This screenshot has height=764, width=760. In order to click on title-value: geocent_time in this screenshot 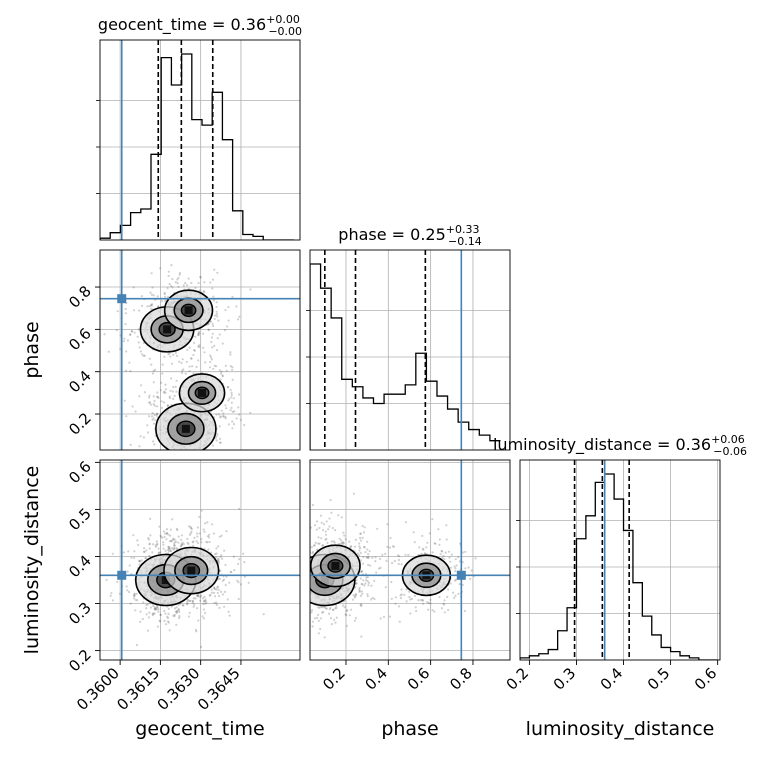, I will do `click(152, 25)`.